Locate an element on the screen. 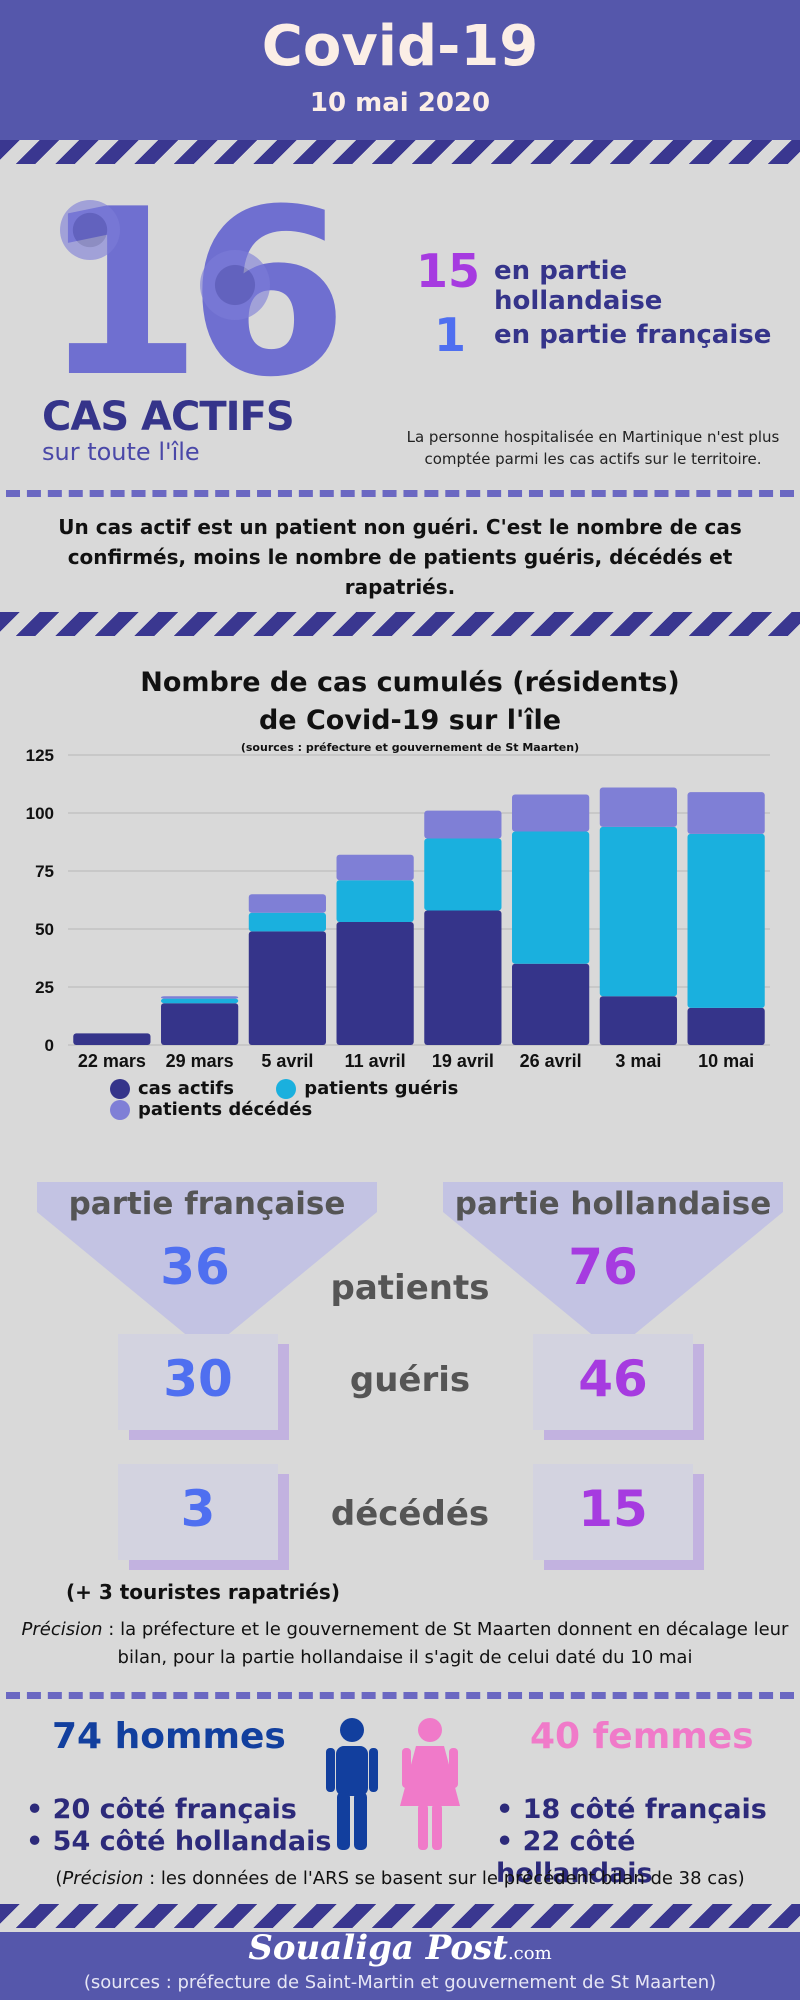 The width and height of the screenshot is (800, 2000). french-active-count: 1 is located at coordinates (450, 335).